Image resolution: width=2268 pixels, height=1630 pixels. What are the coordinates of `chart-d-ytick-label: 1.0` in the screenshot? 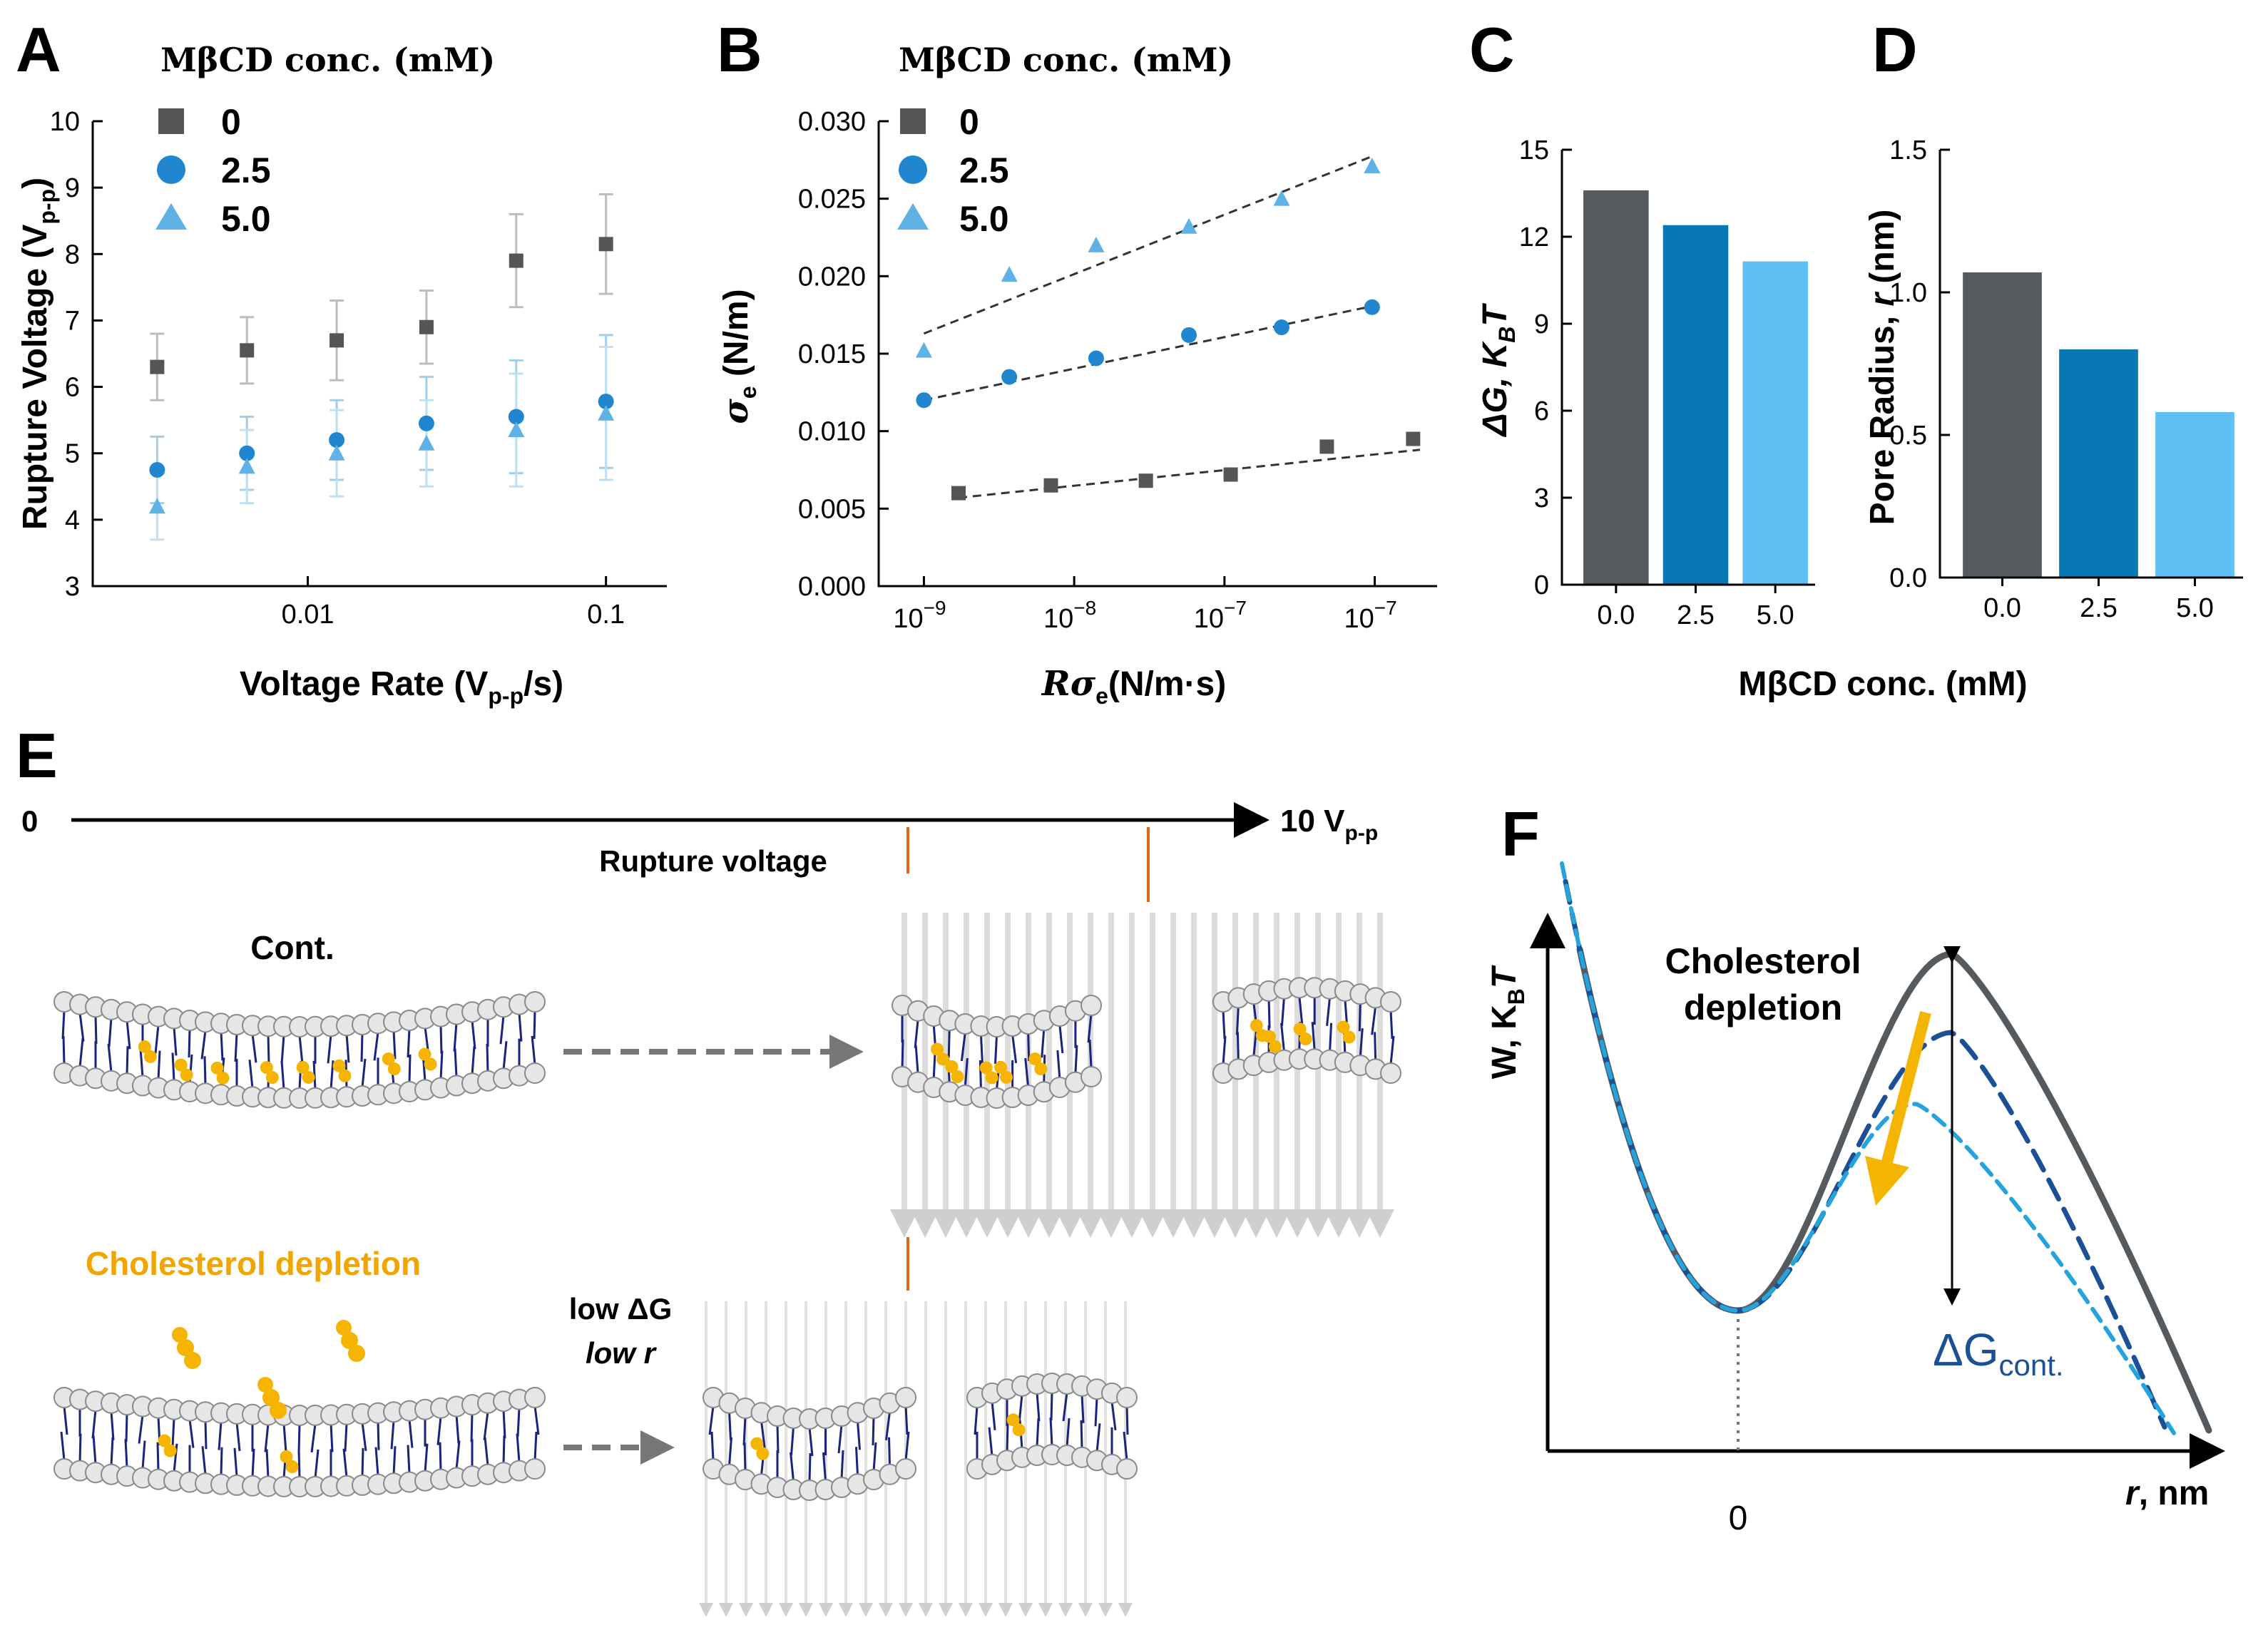 It's located at (1908, 293).